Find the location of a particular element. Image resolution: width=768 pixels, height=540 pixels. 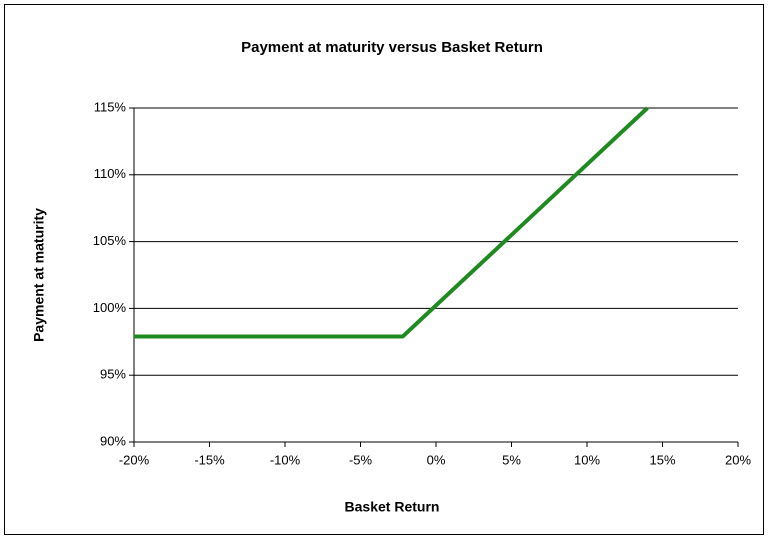

x-tick-label: 5% is located at coordinates (511, 459).